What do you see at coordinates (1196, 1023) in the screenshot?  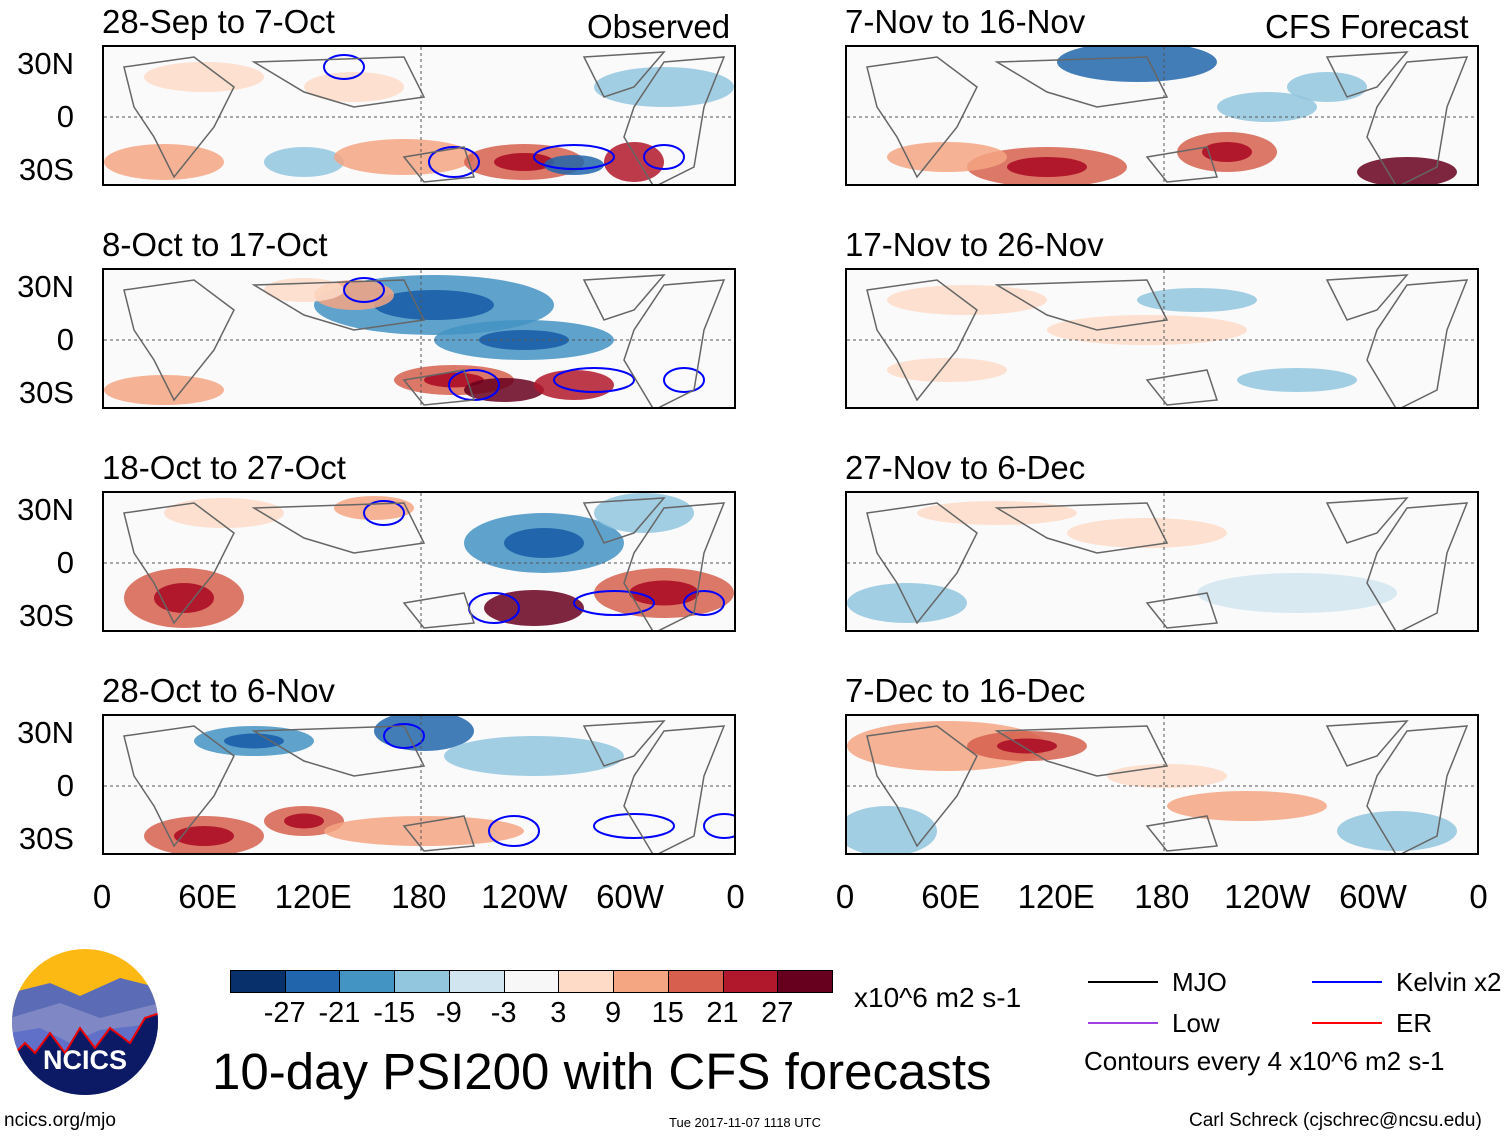 I see `legend-label: Low` at bounding box center [1196, 1023].